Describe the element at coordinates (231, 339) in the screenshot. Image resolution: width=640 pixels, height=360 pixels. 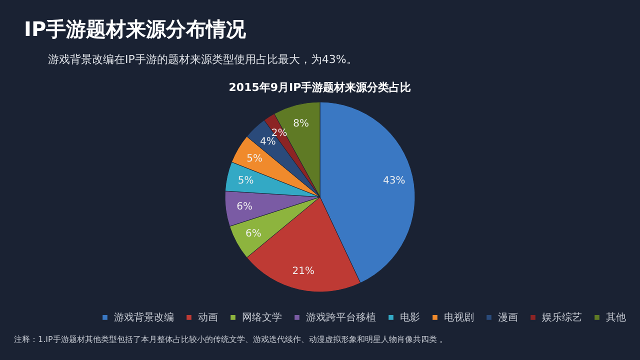
I see `text: 注释：1.IP手游题材其他类型包括了本月整体占比较小的传统文学、游戏迭代续作、动漫虚拟形象和明星人物肖像共四类 。` at that location.